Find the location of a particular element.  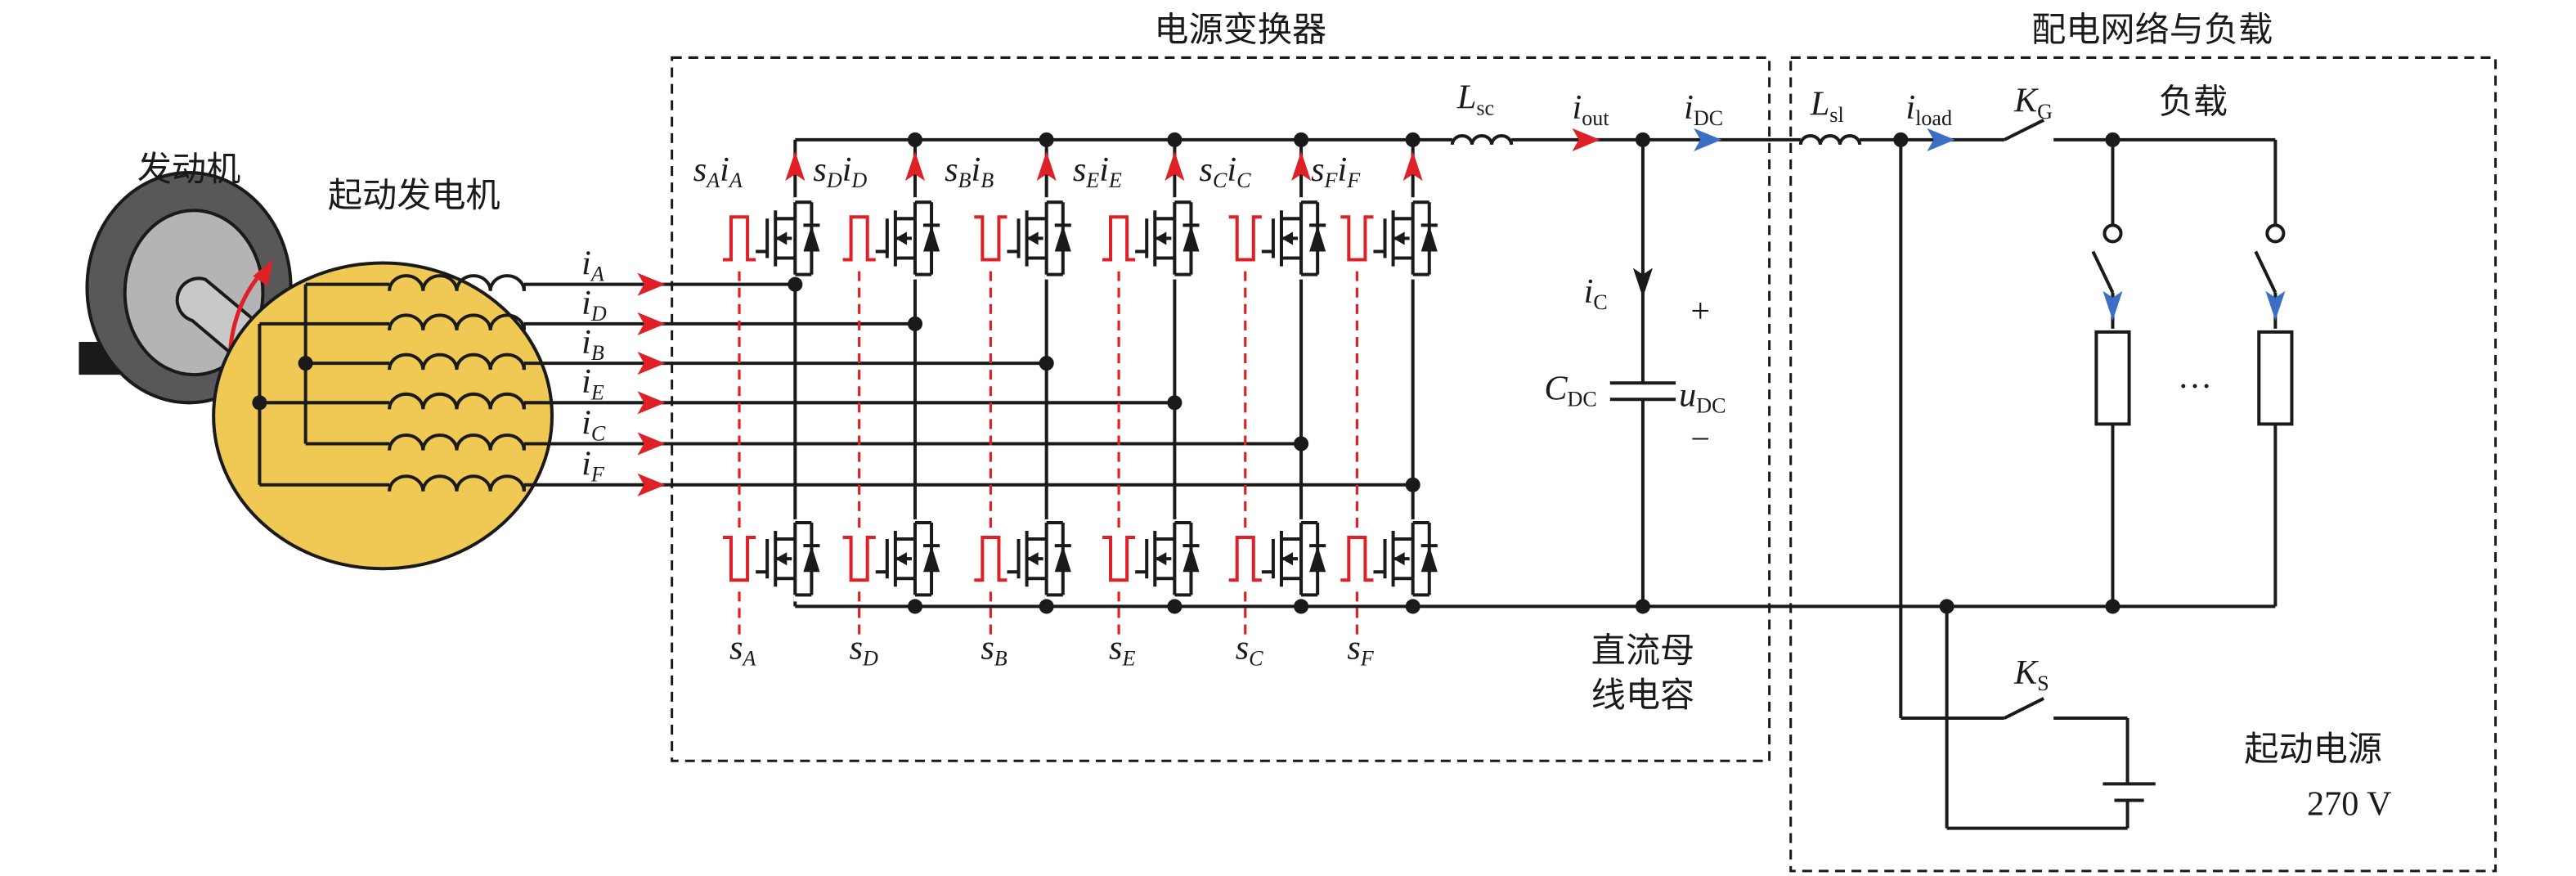

gate-signal-label: sE is located at coordinates (1122, 650).